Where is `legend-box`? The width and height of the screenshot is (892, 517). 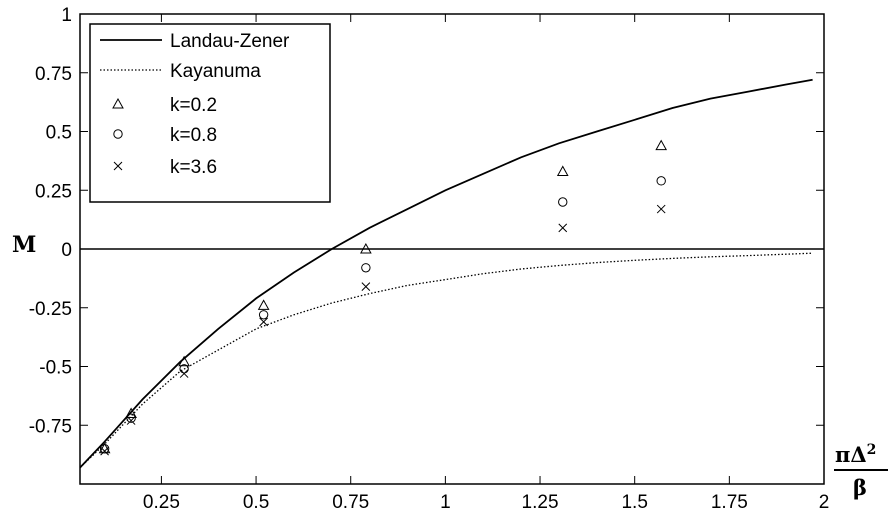
legend-box is located at coordinates (210, 113).